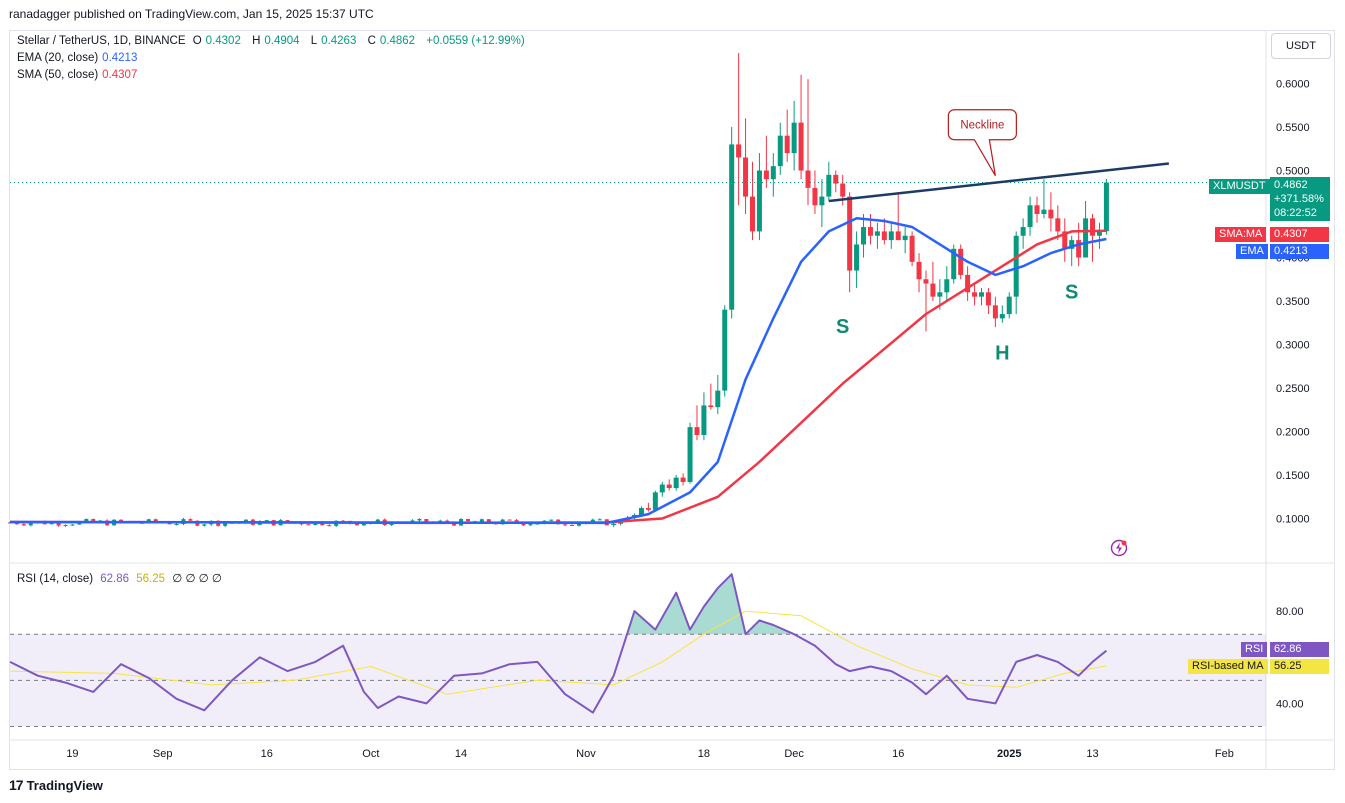 This screenshot has width=1345, height=803. Describe the element at coordinates (58, 58) in the screenshot. I see `ema-legend-label: EMA (20, close)` at that location.